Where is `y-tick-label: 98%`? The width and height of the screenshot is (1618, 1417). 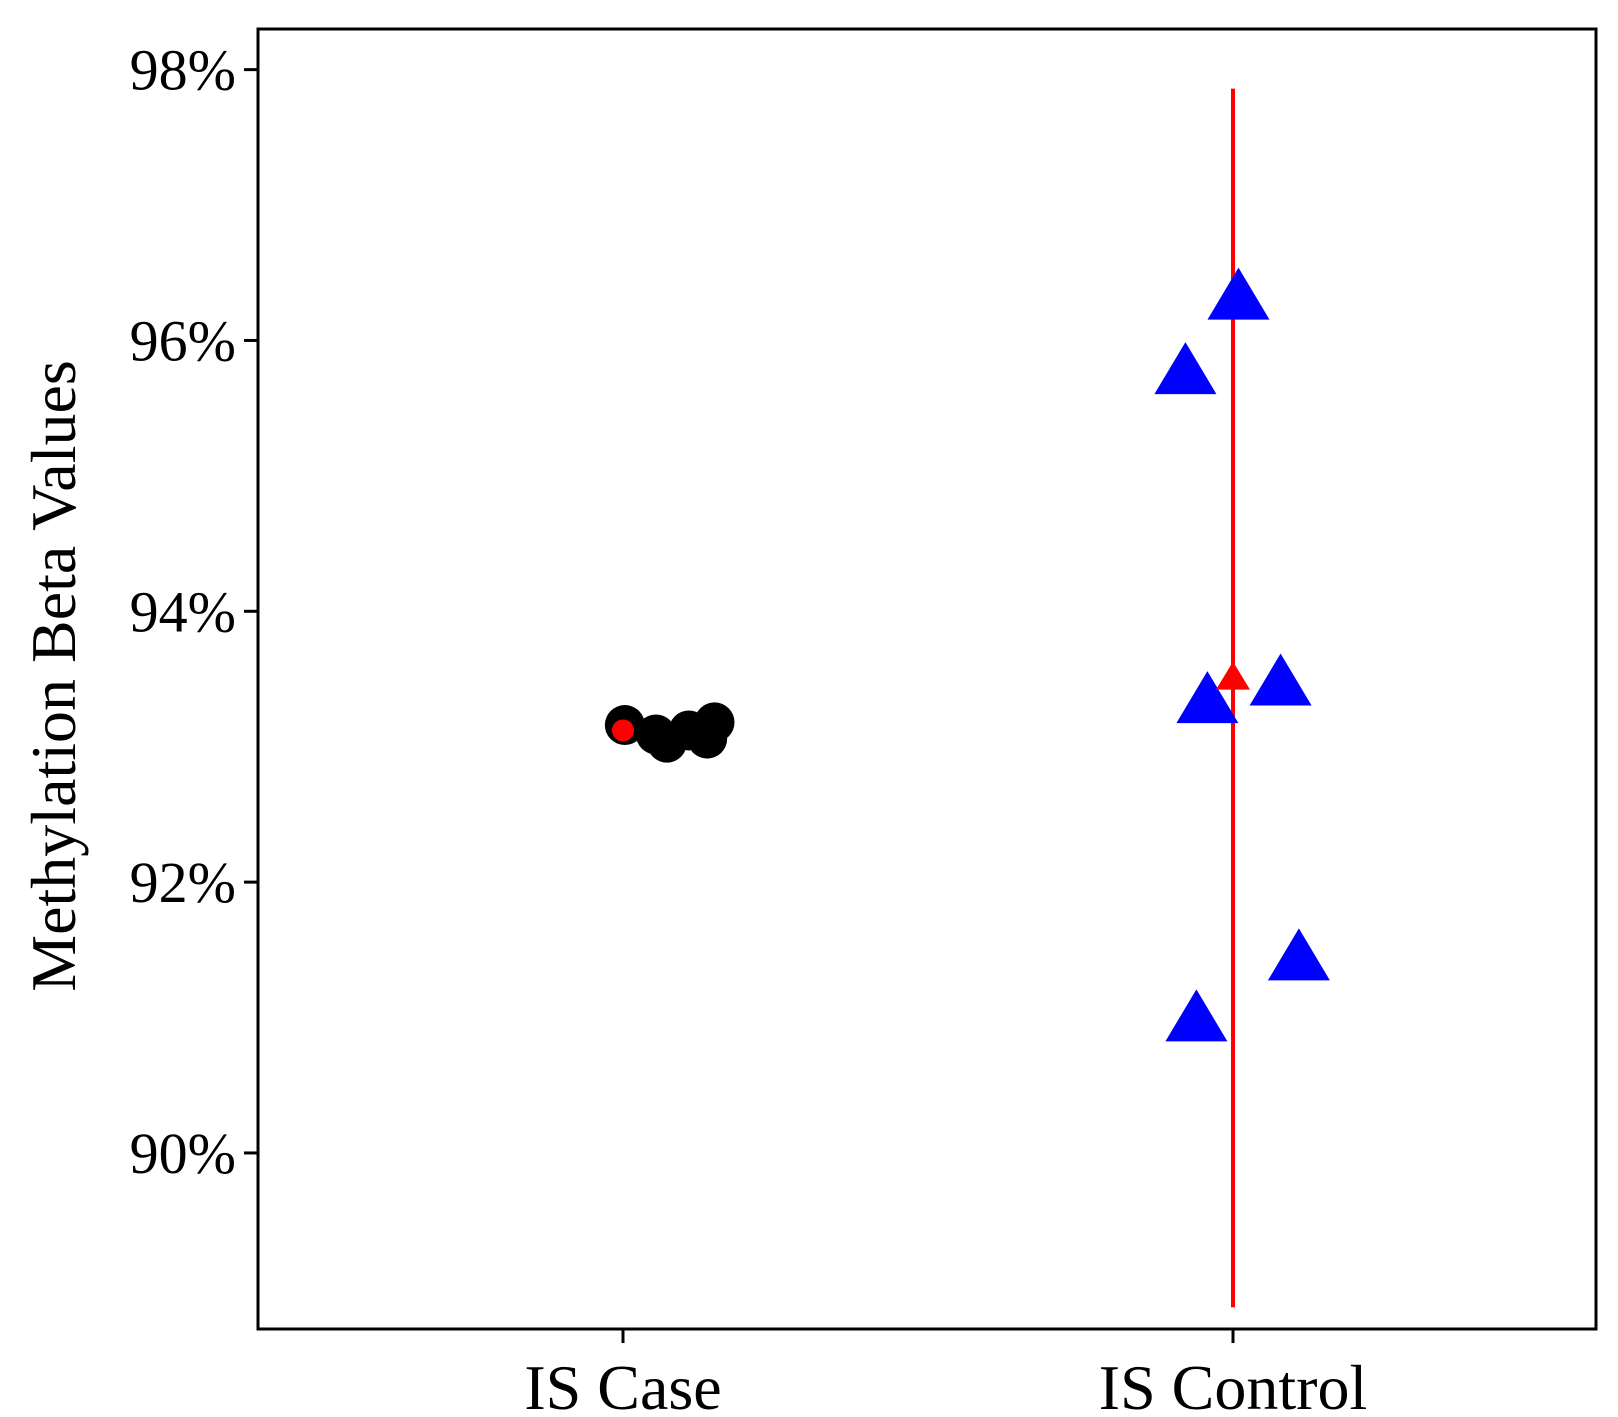
y-tick-label: 98% is located at coordinates (183, 70).